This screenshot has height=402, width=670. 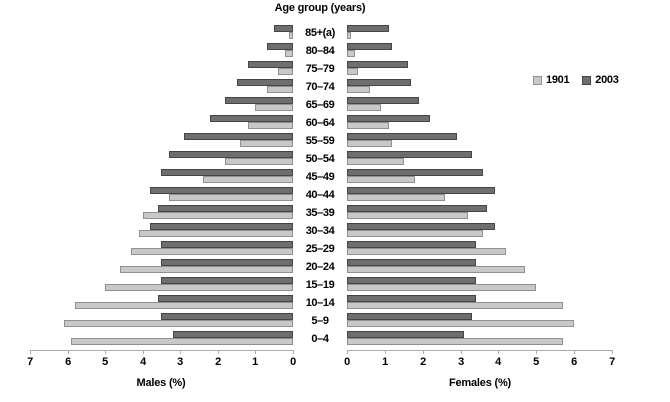 What do you see at coordinates (461, 362) in the screenshot?
I see `tick-label-females-3: 3` at bounding box center [461, 362].